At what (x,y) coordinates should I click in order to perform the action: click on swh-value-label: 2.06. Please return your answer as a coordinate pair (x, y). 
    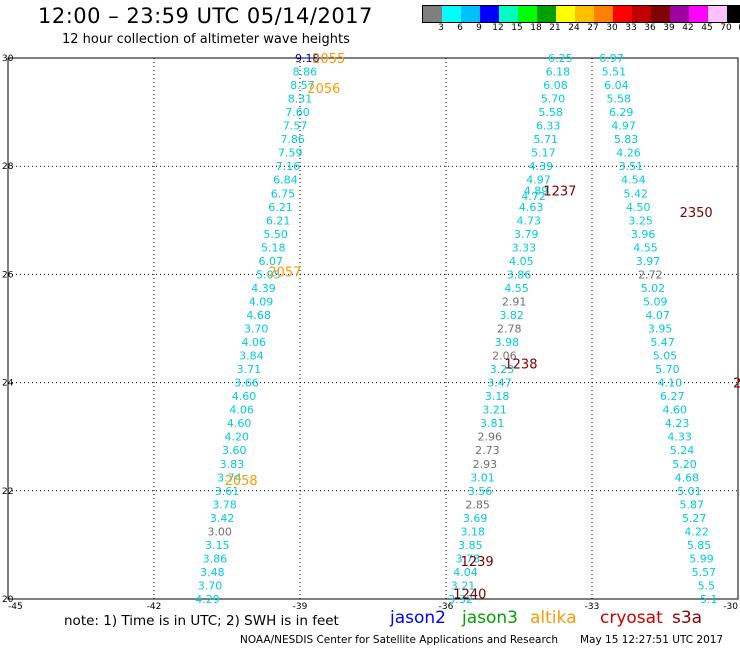
    Looking at the image, I should click on (504, 356).